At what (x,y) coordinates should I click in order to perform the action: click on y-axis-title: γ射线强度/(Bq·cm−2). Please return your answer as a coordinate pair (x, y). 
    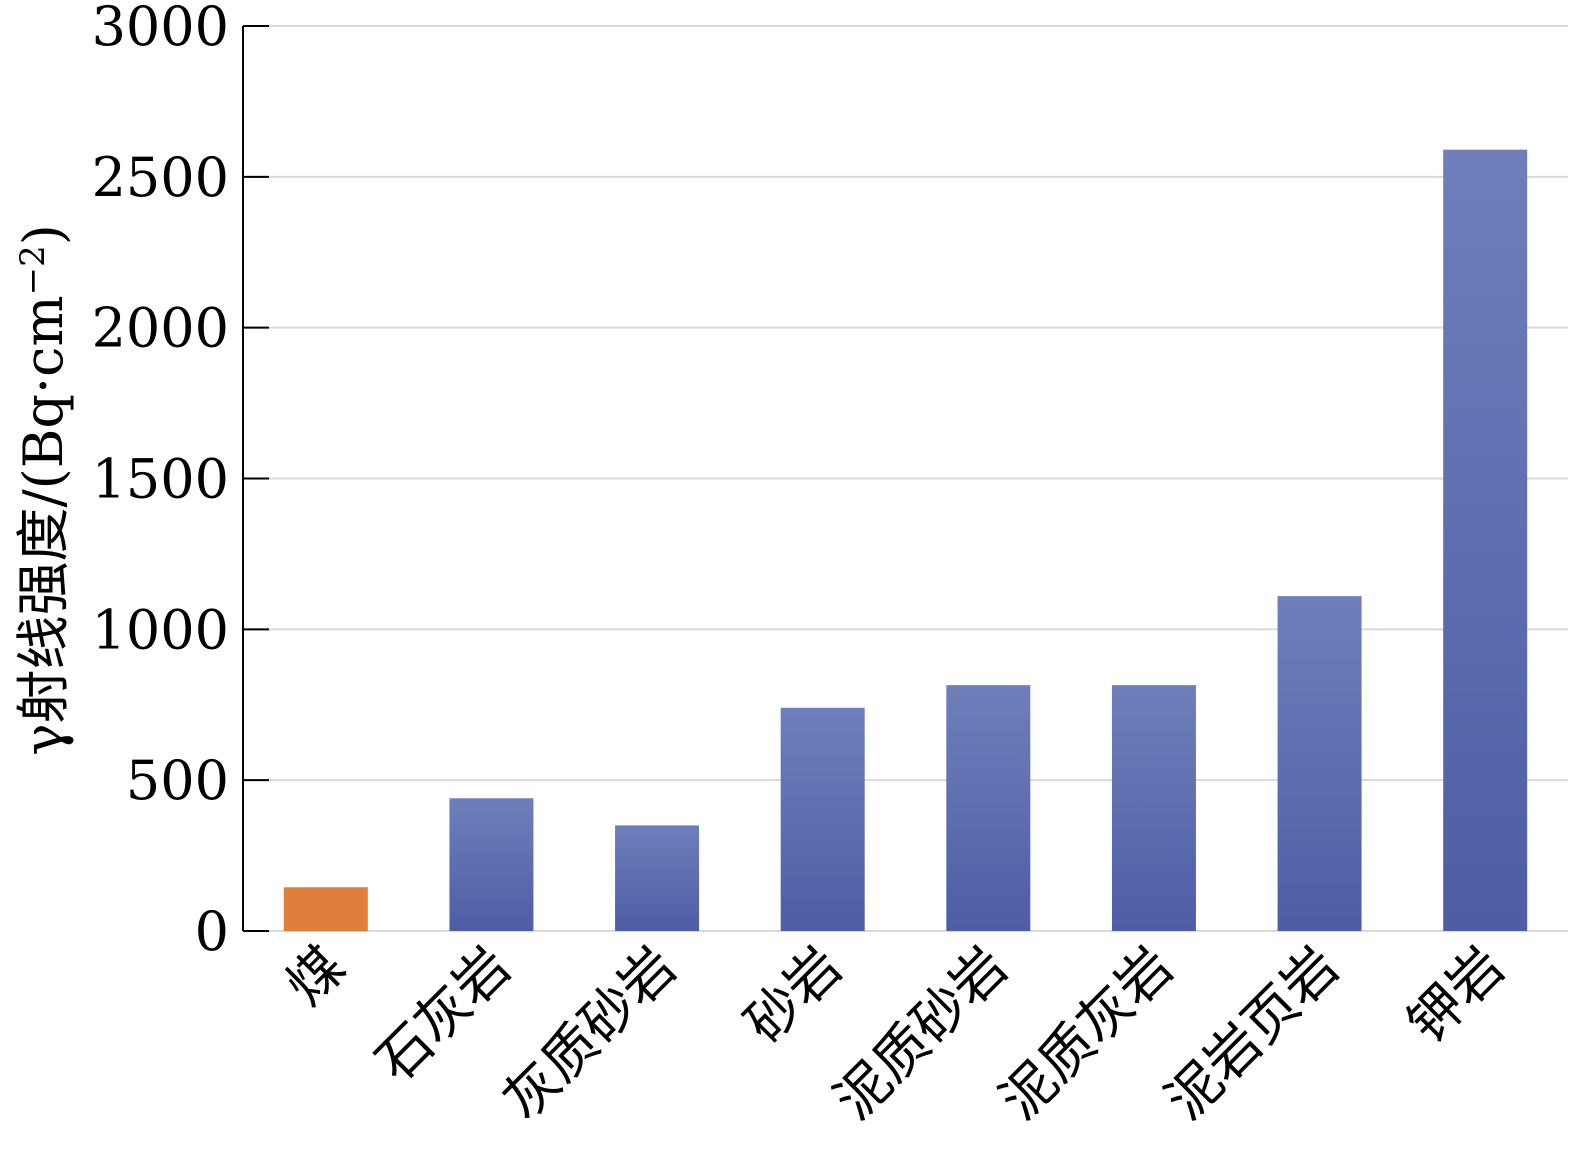
    Looking at the image, I should click on (43, 490).